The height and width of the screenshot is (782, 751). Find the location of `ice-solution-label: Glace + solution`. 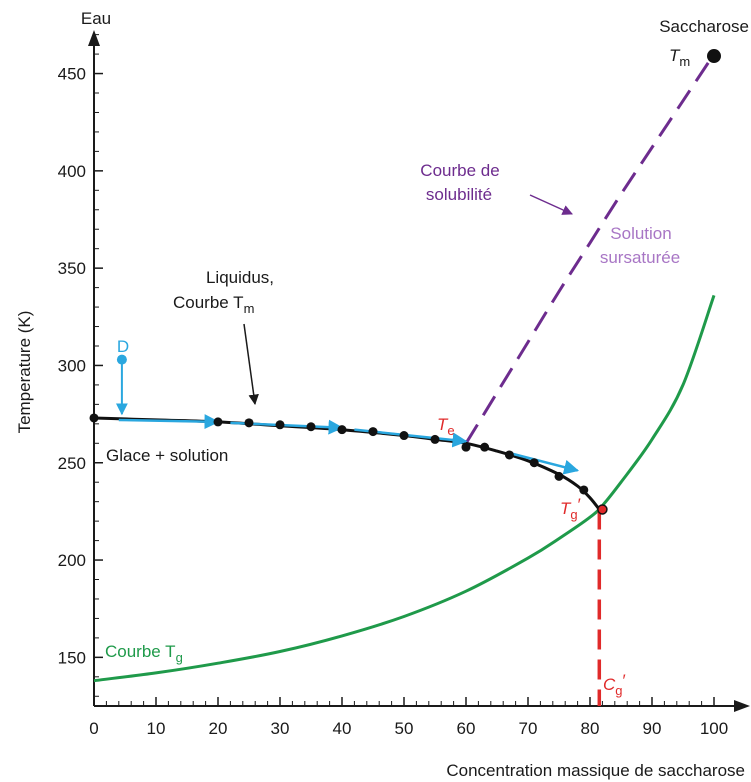

ice-solution-label: Glace + solution is located at coordinates (167, 455).